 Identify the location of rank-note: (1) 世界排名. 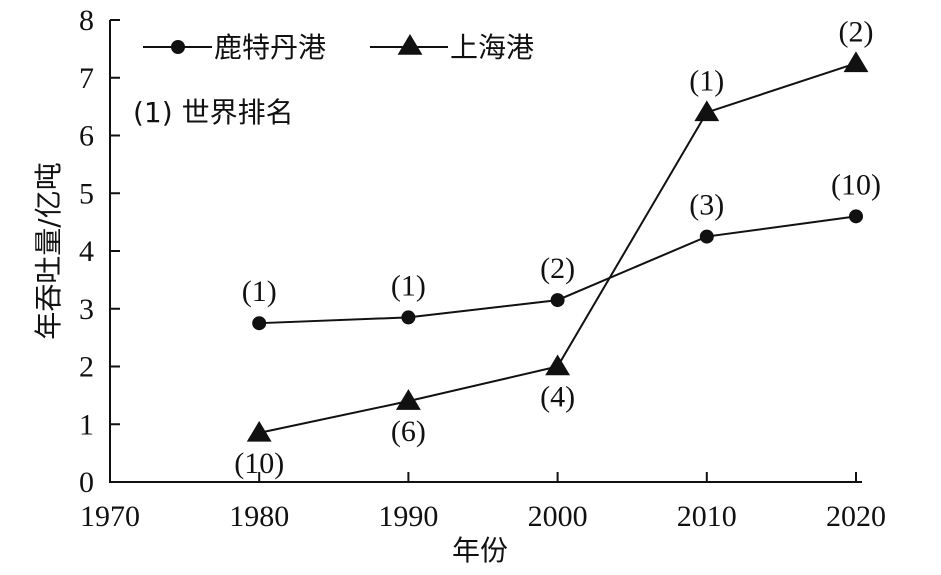
(213, 112).